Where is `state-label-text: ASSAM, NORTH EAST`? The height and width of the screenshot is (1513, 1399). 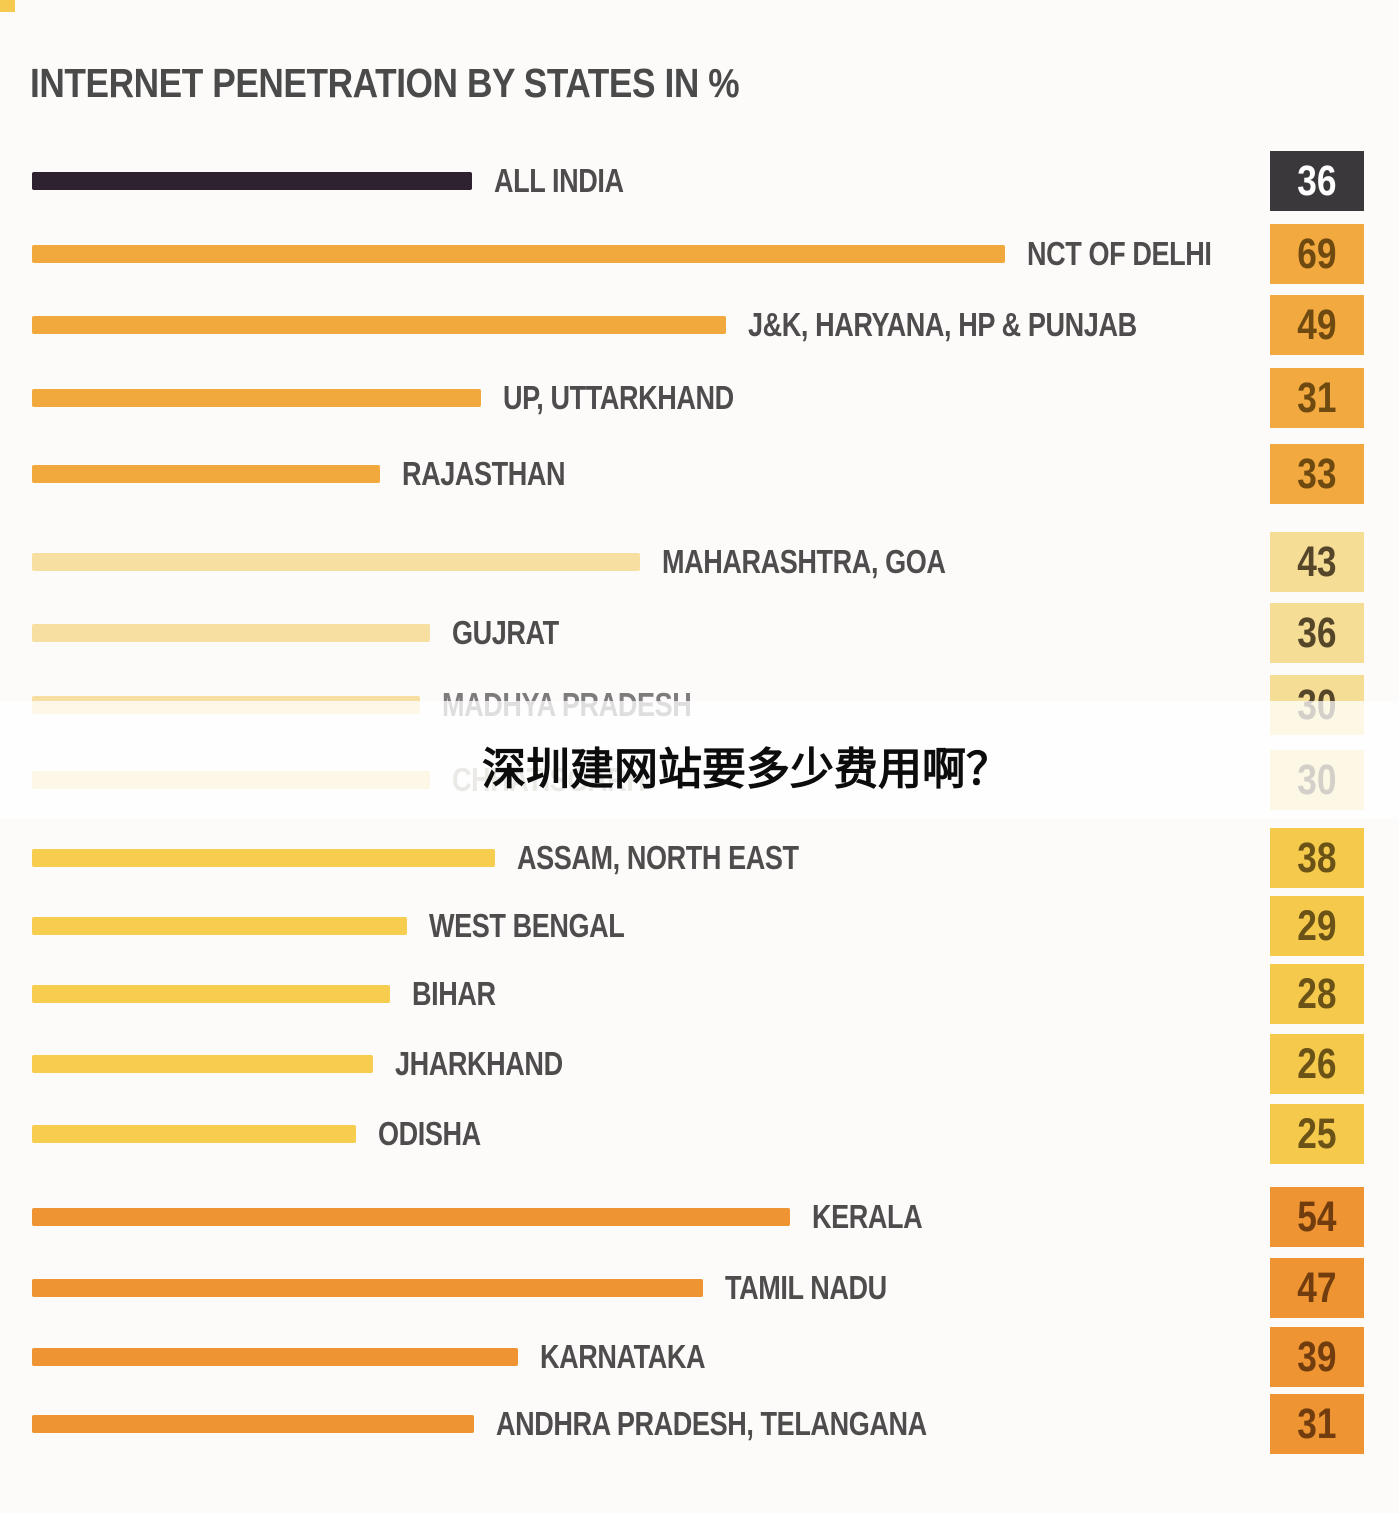
state-label-text: ASSAM, NORTH EAST is located at coordinates (658, 857).